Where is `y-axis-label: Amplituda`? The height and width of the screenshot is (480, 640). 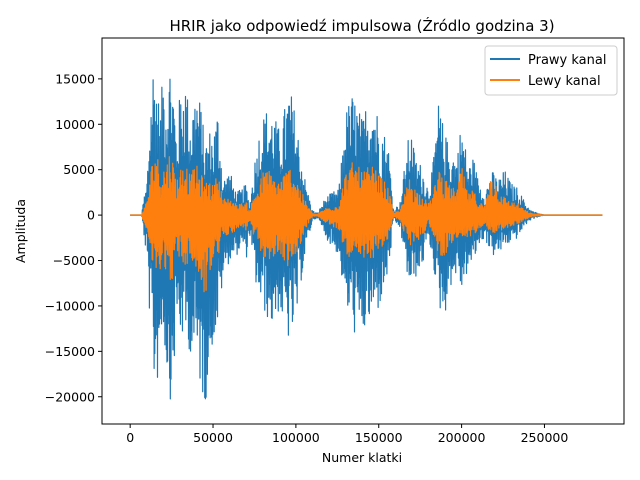 y-axis-label: Amplituda is located at coordinates (20, 231).